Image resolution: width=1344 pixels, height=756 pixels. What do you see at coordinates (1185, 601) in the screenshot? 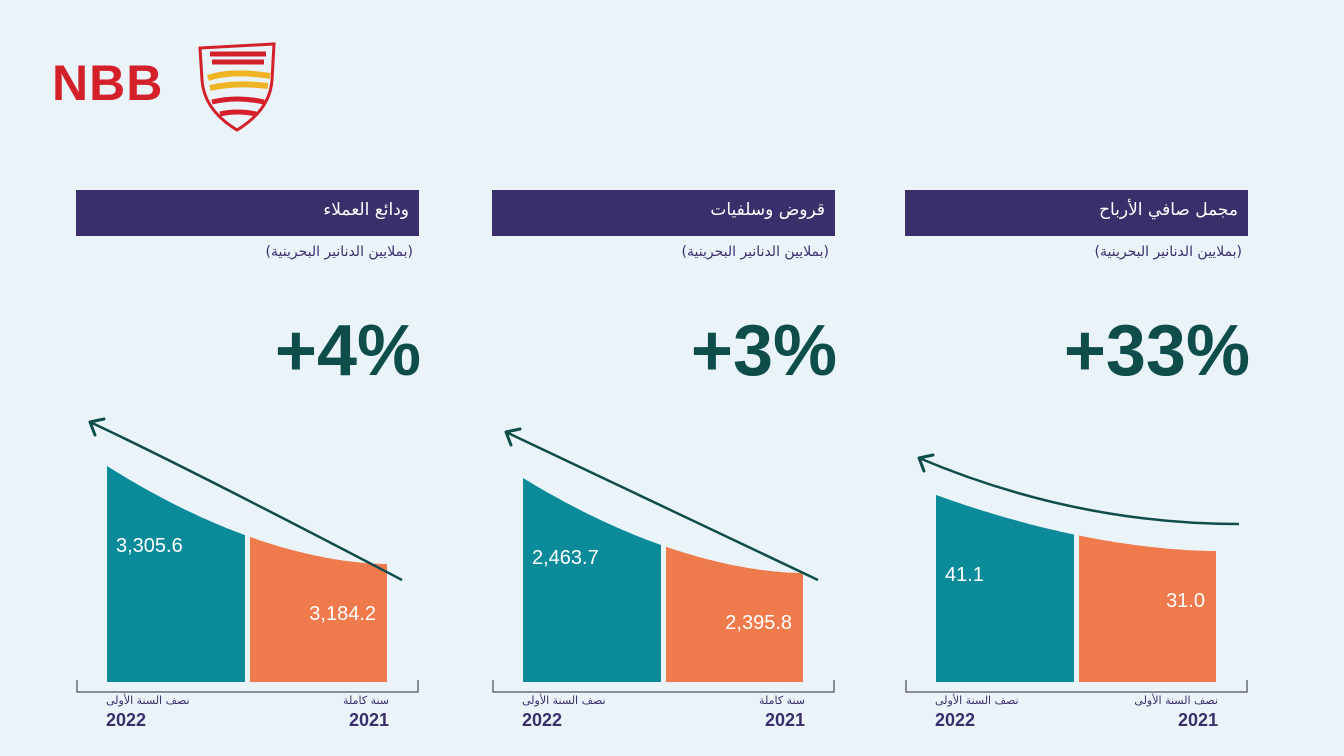
I see `value-label-2021: 31.0` at bounding box center [1185, 601].